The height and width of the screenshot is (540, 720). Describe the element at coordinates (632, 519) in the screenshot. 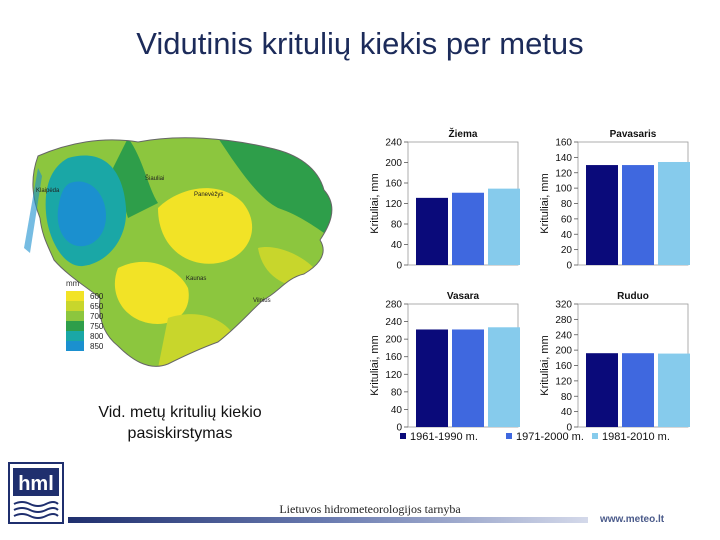

I see `website-url: www.meteo.lt` at that location.